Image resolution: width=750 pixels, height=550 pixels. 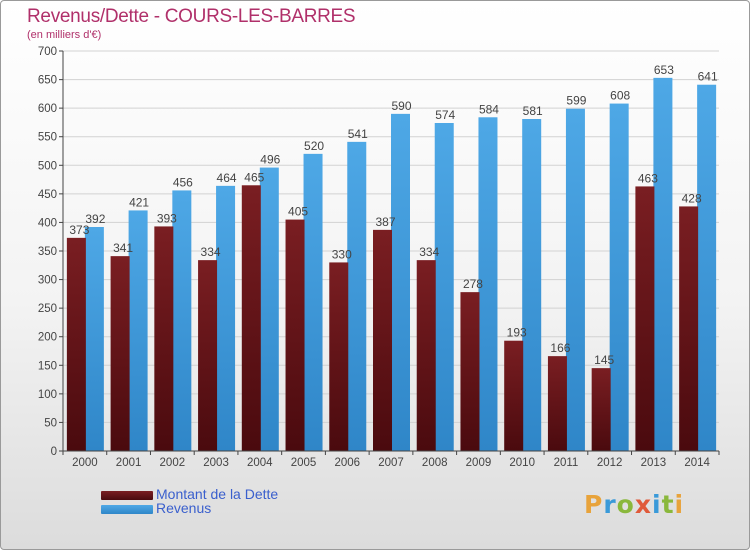 What do you see at coordinates (260, 463) in the screenshot?
I see `x-tick-label: 2004` at bounding box center [260, 463].